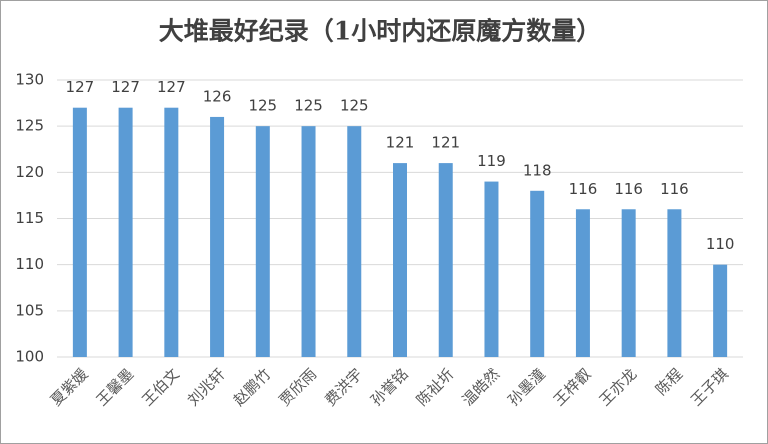 The width and height of the screenshot is (768, 444). I want to click on data-label: 110, so click(720, 244).